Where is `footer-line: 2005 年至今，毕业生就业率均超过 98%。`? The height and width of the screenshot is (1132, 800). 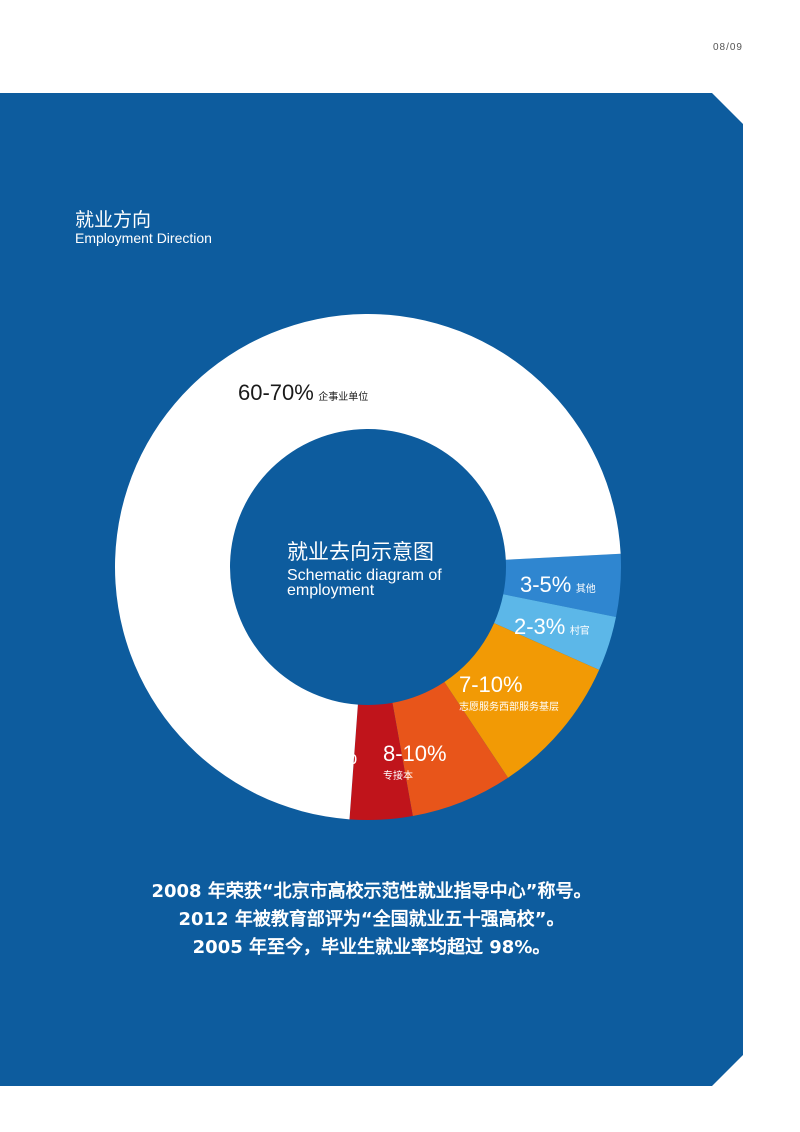 footer-line: 2005 年至今，毕业生就业率均超过 98%。 is located at coordinates (371, 947).